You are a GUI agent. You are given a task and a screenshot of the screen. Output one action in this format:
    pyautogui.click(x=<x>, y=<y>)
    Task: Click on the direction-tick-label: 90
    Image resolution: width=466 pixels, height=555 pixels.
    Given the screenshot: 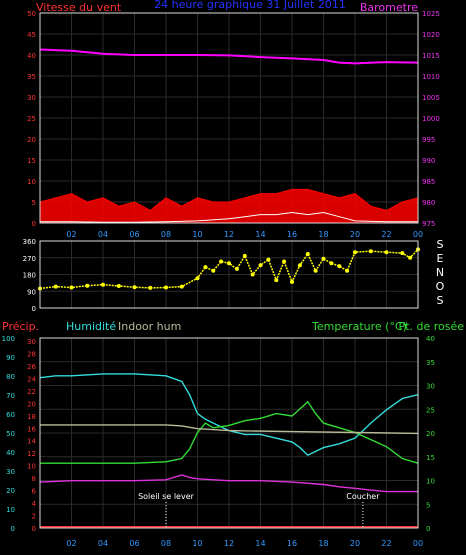 What is the action you would take?
    pyautogui.click(x=31, y=292)
    